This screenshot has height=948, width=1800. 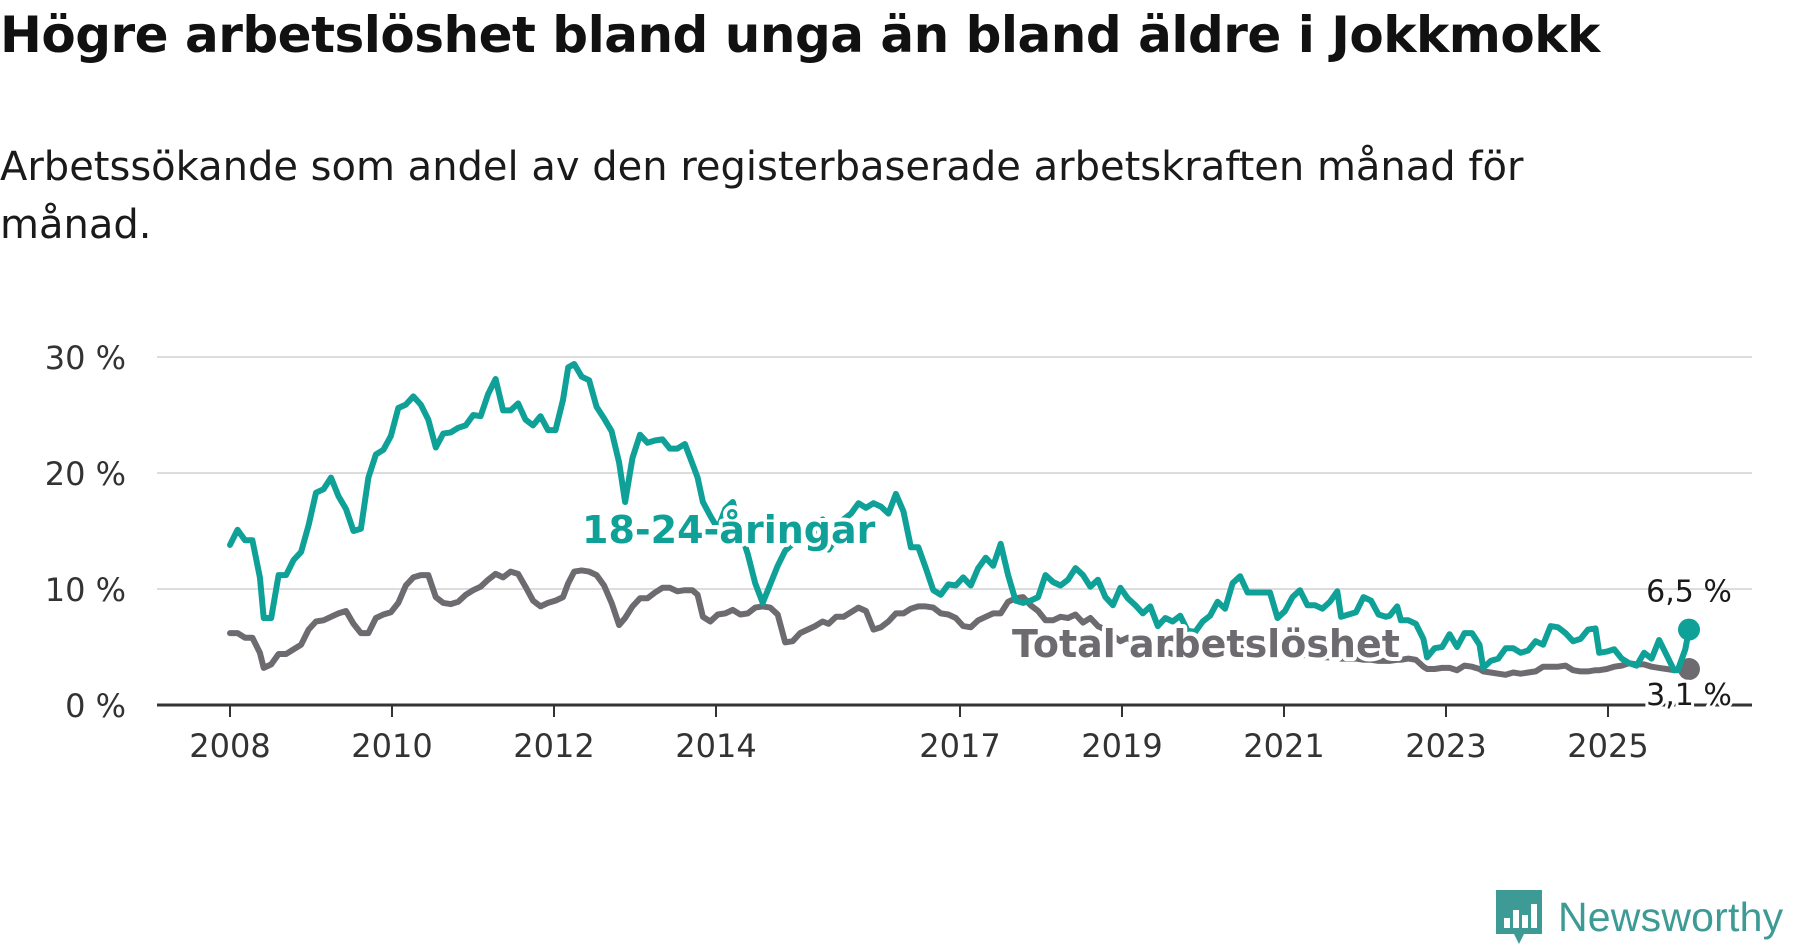 I want to click on brand-name: Newsworthy, so click(x=1671, y=916).